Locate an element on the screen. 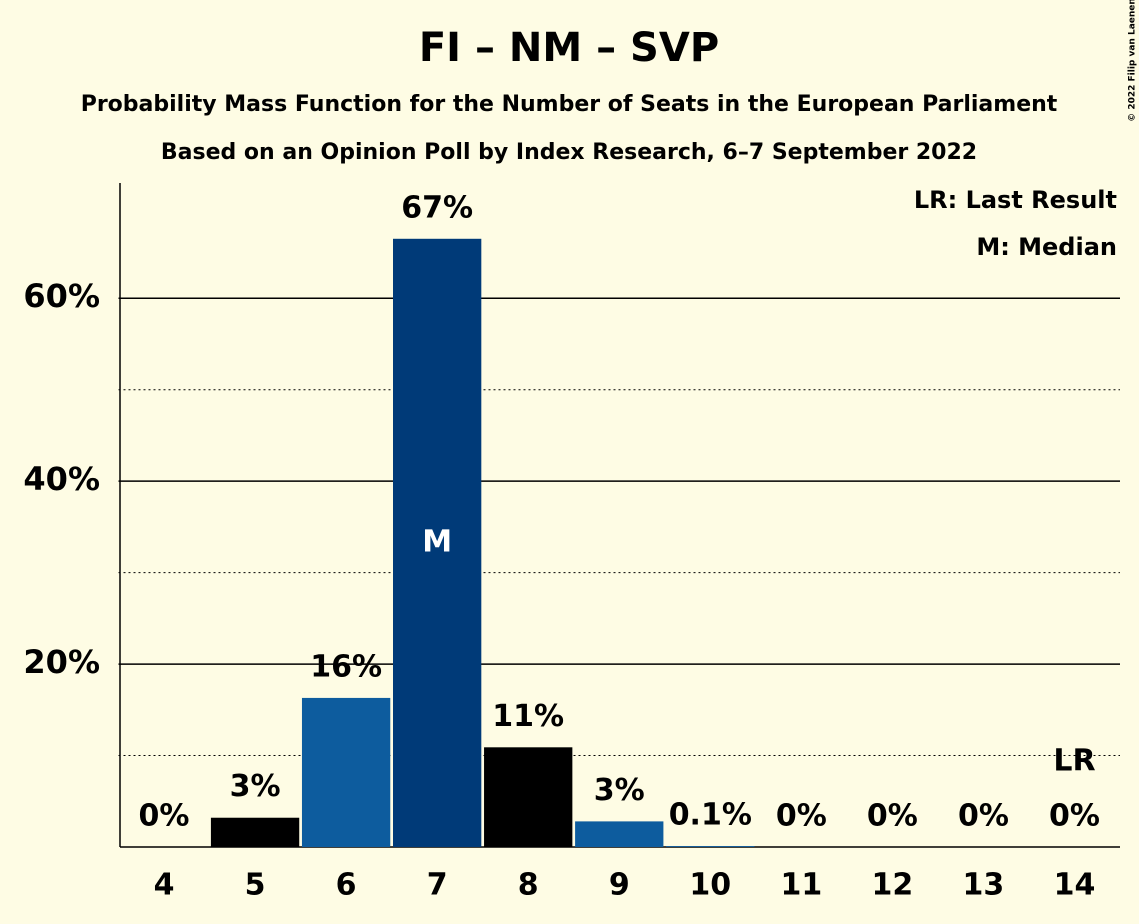  y-tick-label: 60% is located at coordinates (61, 296).